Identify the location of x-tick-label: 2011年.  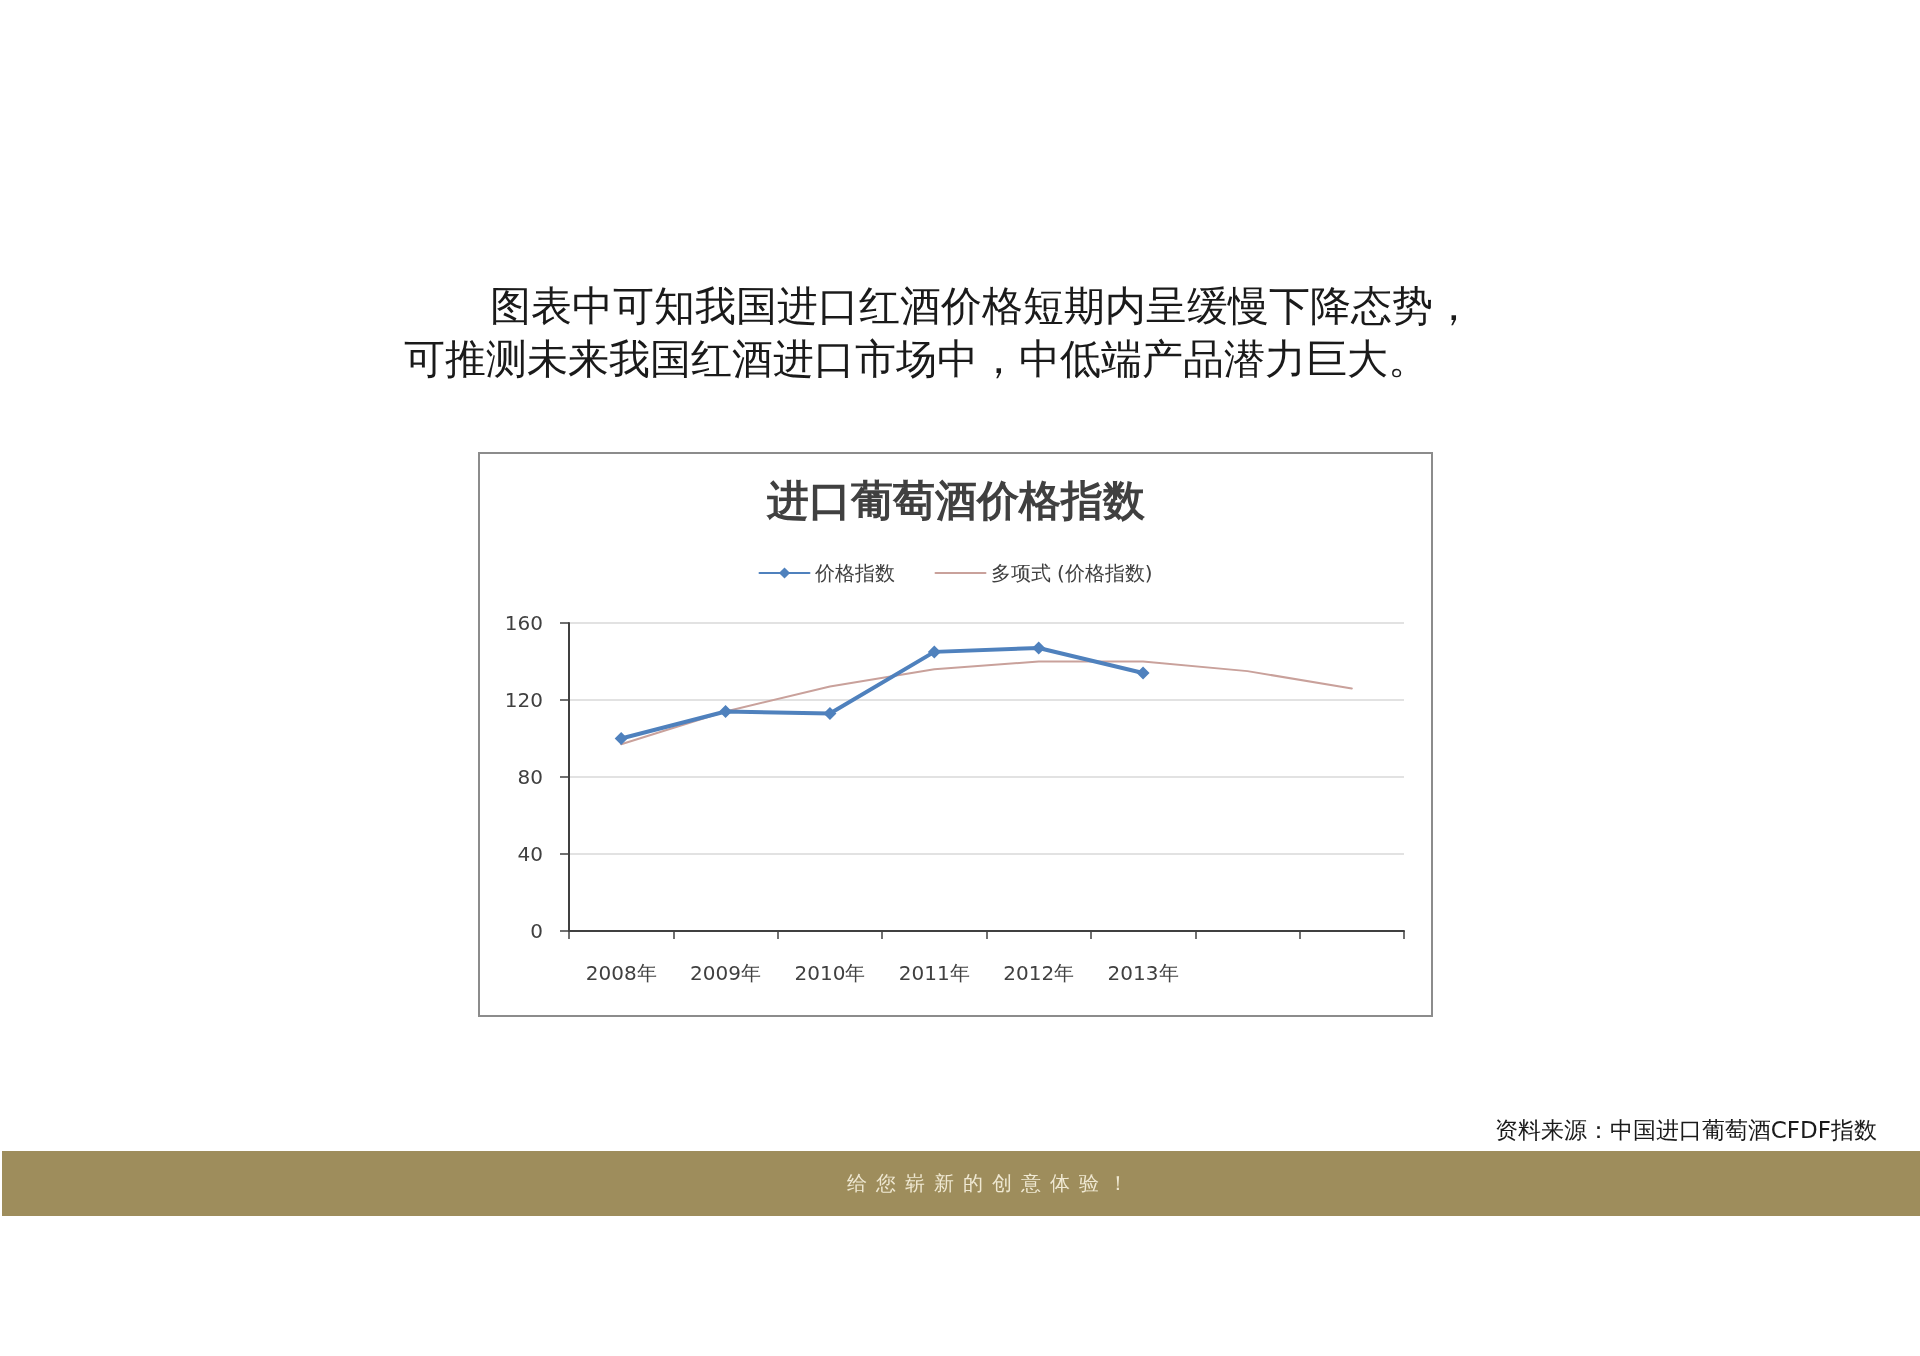
(934, 973).